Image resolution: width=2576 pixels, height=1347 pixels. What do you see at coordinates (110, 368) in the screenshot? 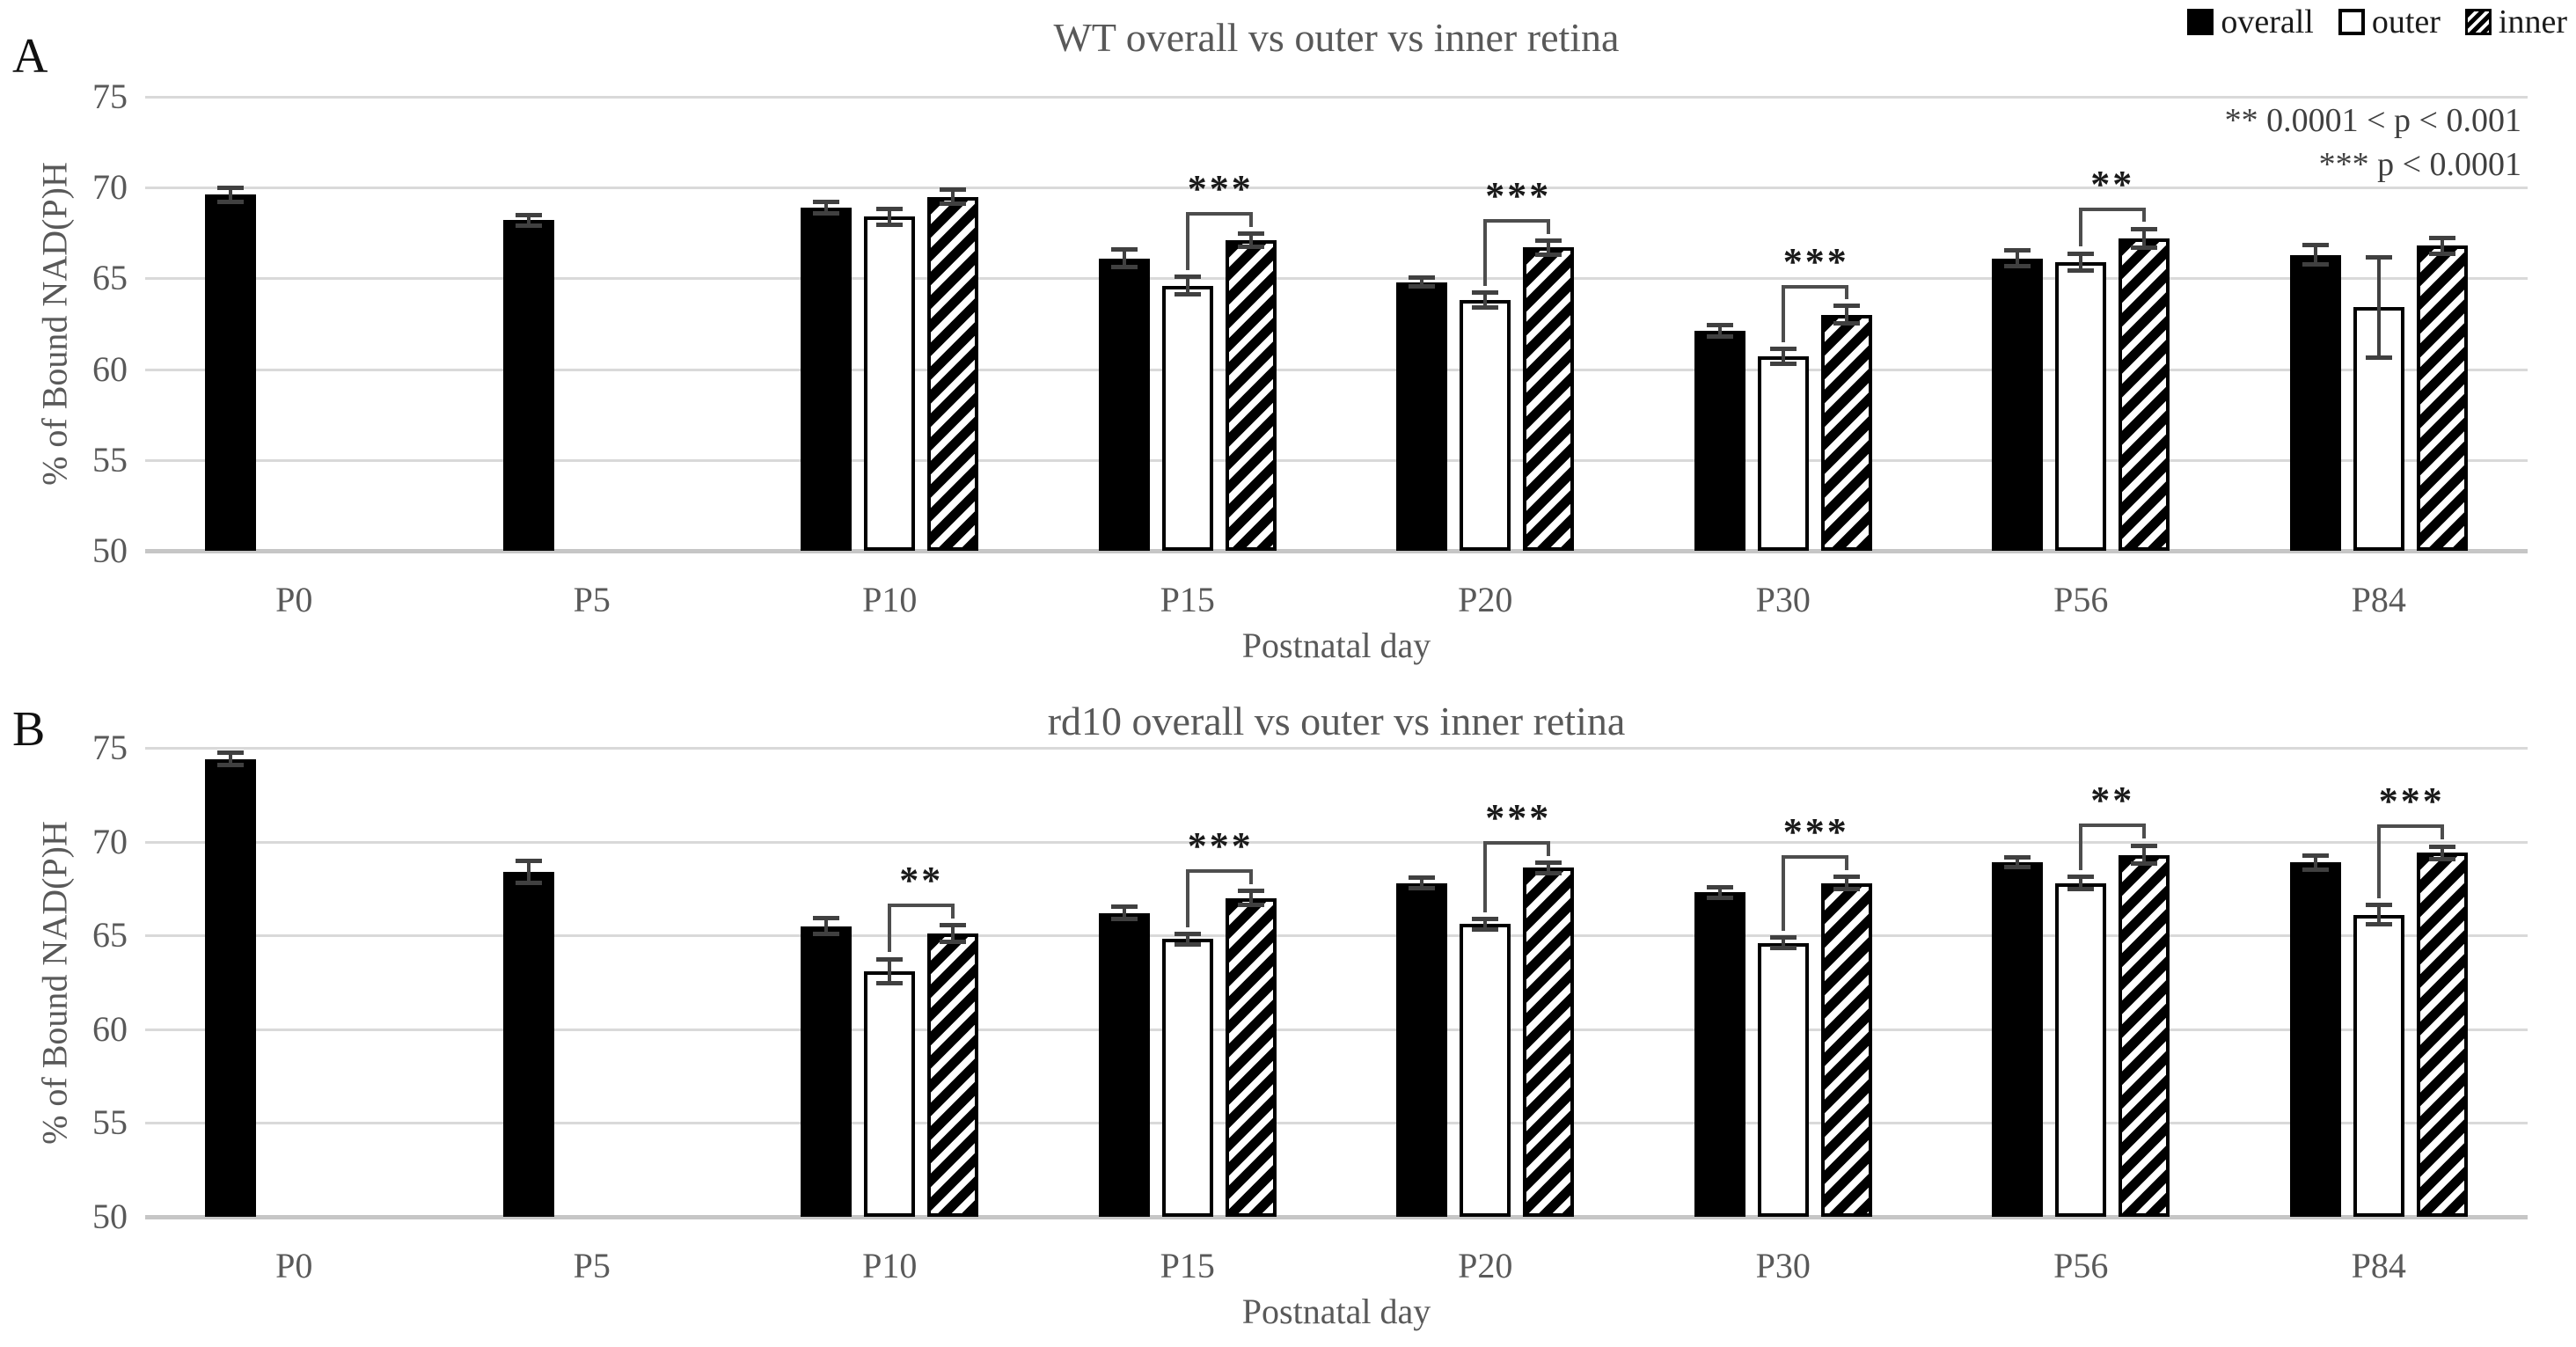
I see `y-tick-label-60: 60` at bounding box center [110, 368].